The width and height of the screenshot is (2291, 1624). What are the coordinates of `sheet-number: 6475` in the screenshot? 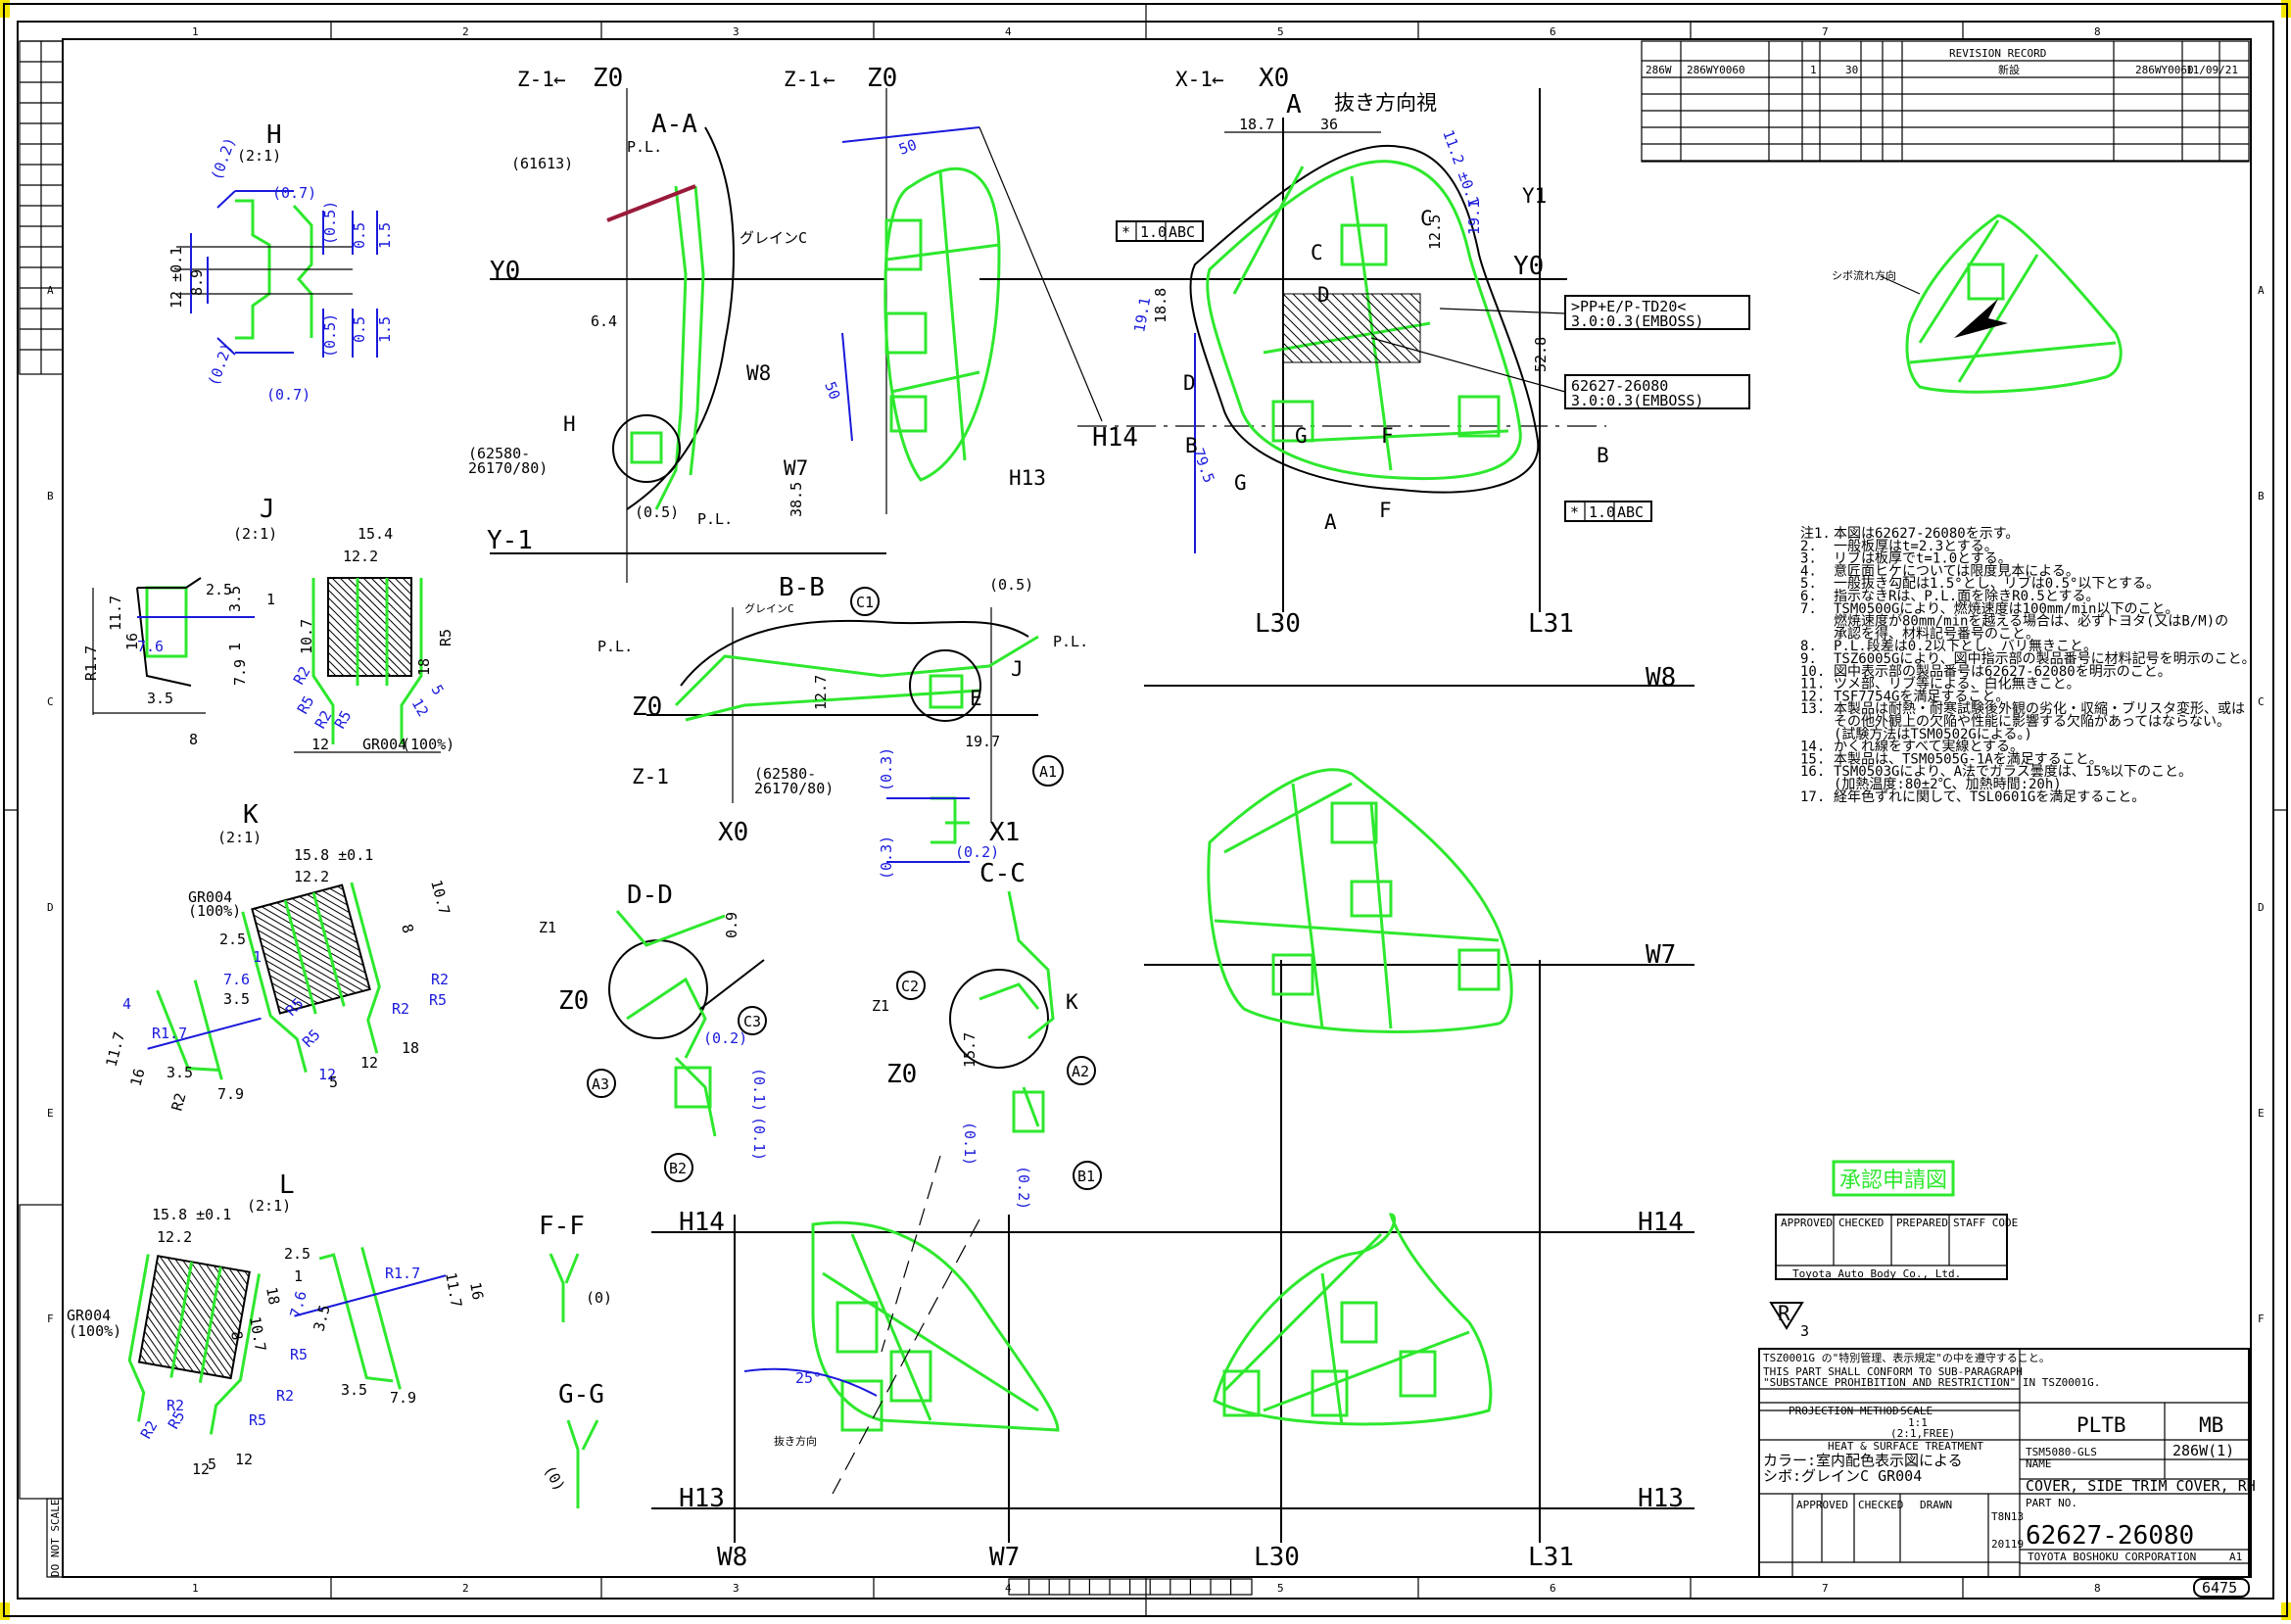 It's located at (2221, 1588).